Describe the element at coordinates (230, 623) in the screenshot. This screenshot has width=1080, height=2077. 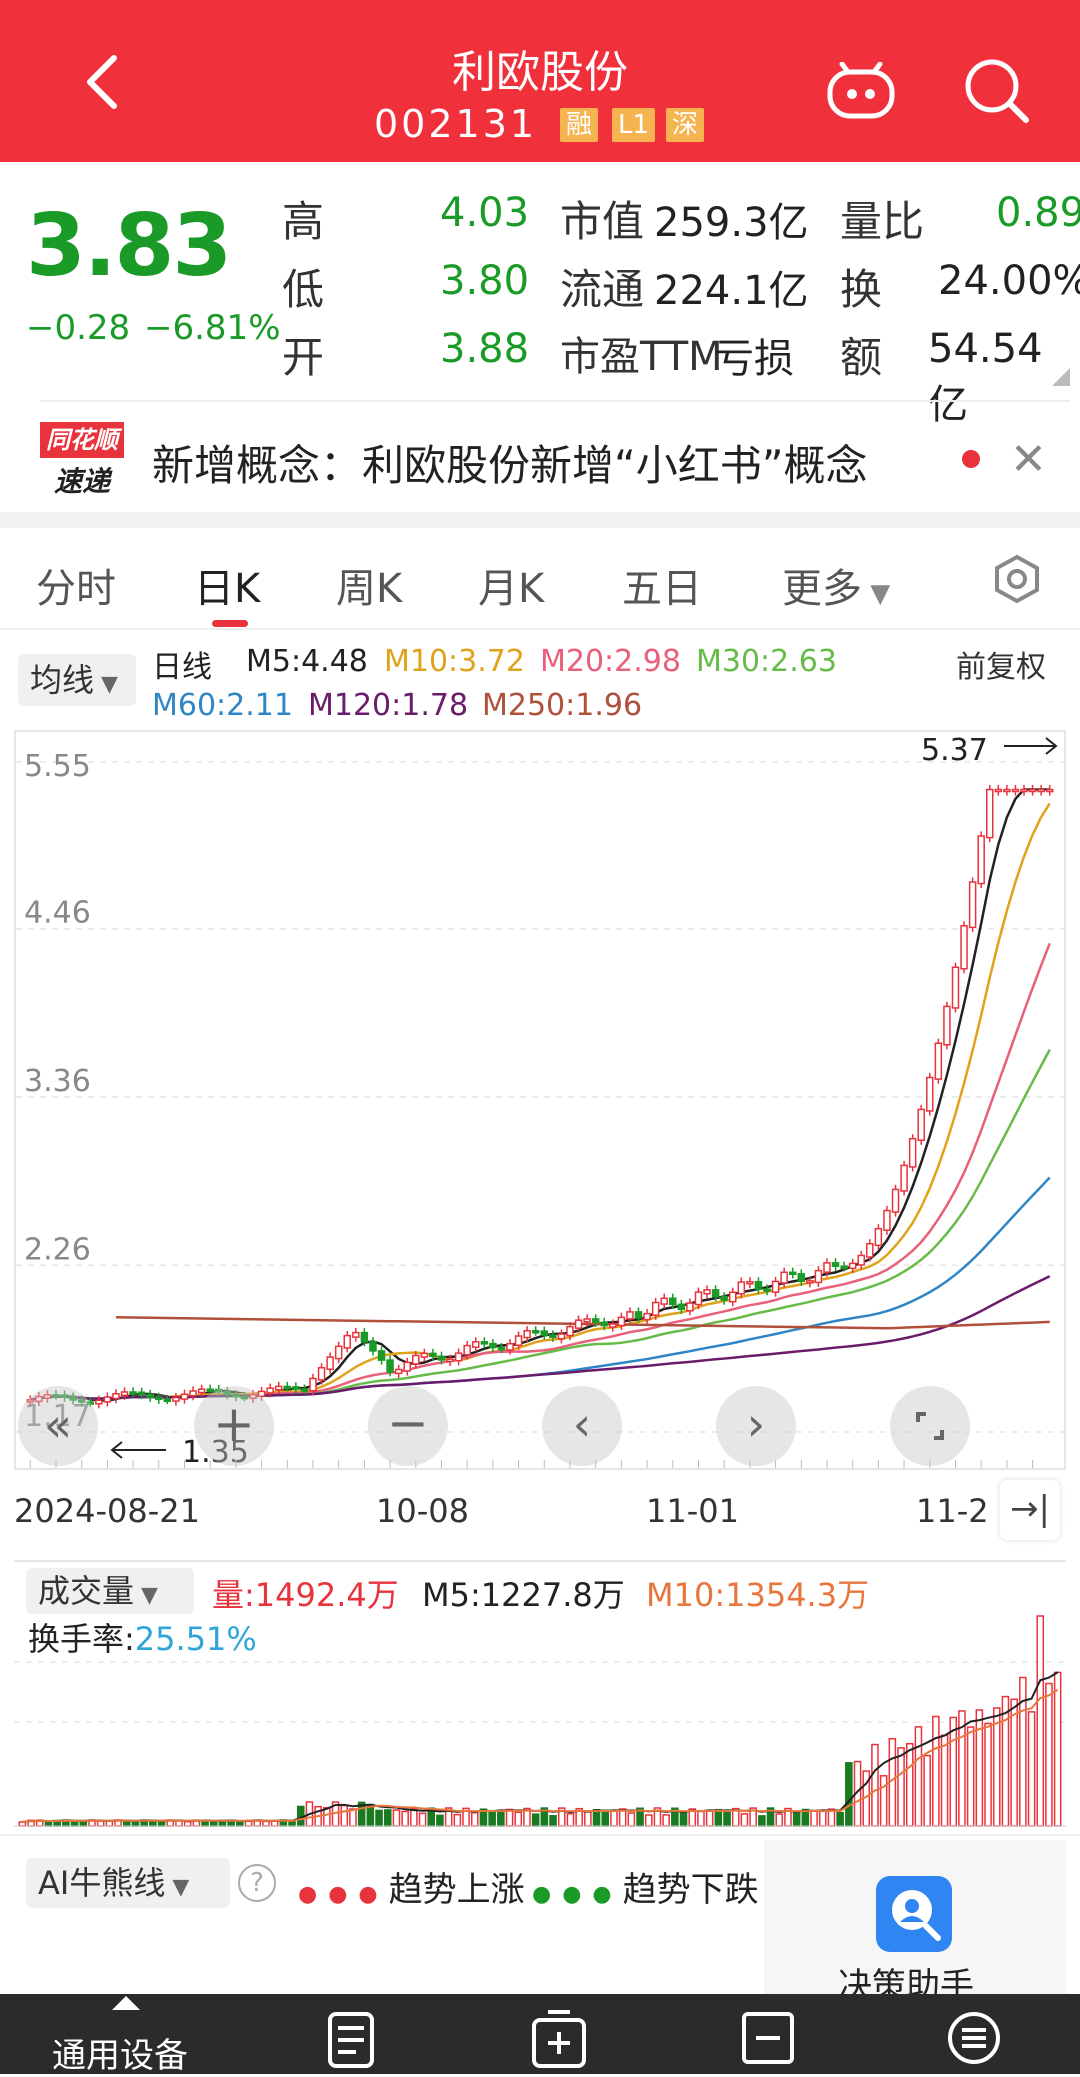
I see `active-tab-indicator` at that location.